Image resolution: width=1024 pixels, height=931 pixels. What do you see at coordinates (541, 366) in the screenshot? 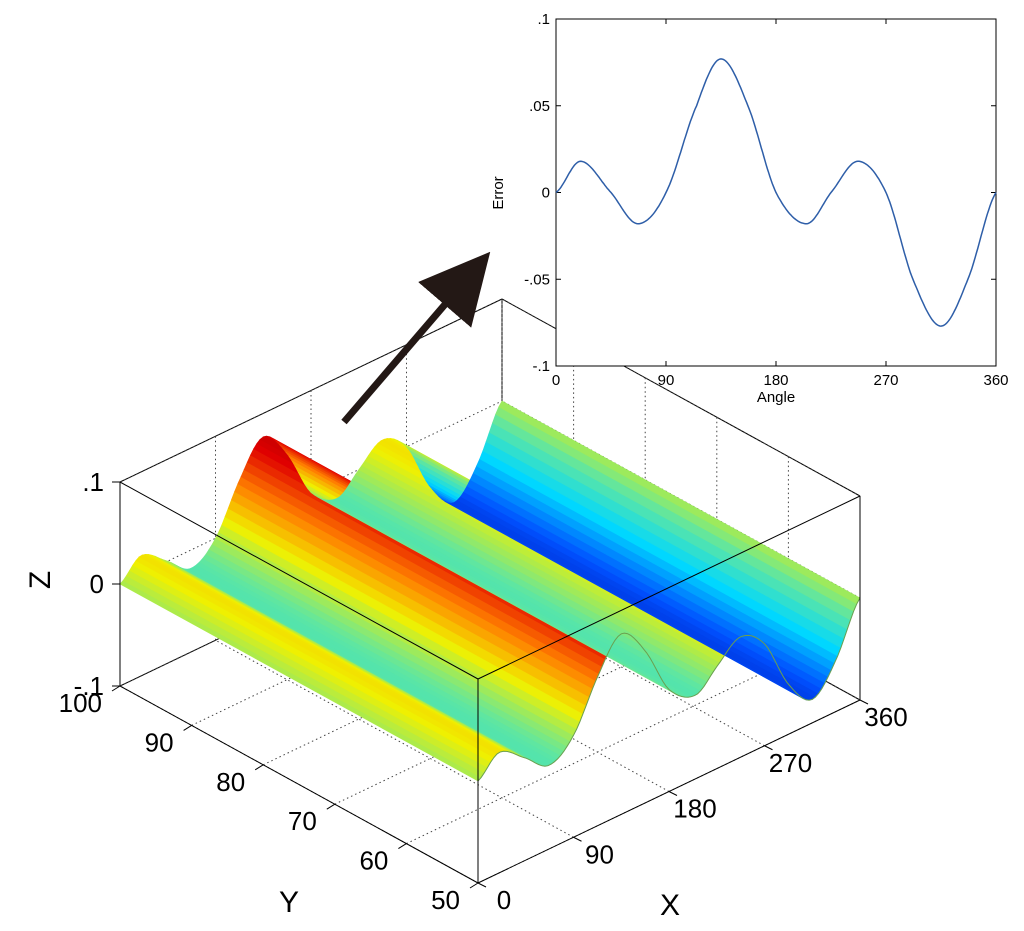
I see `inset-y-tick-label: -.1` at bounding box center [541, 366].